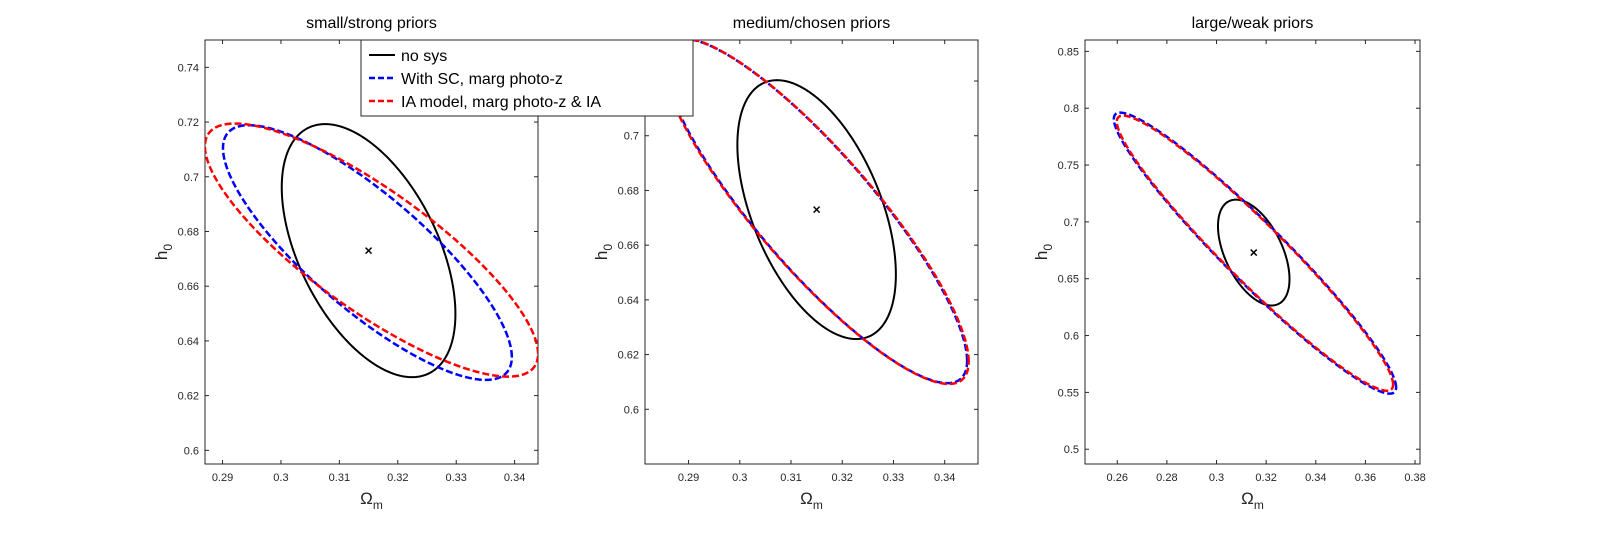  I want to click on panel-2-title: medium/chosen priors, so click(811, 23).